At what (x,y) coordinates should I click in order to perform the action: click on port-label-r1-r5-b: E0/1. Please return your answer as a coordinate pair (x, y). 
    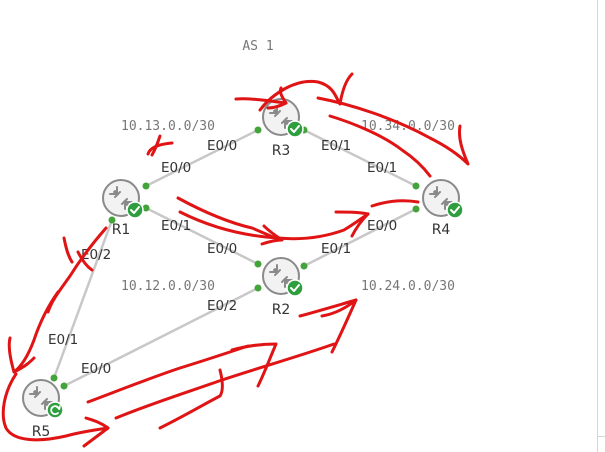
    Looking at the image, I should click on (63, 340).